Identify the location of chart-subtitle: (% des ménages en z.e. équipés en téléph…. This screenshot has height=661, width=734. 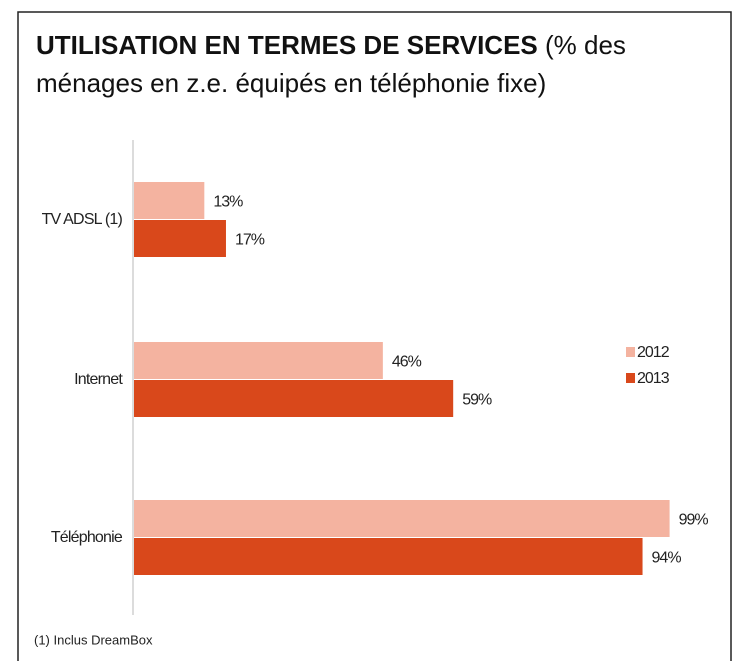
(331, 64).